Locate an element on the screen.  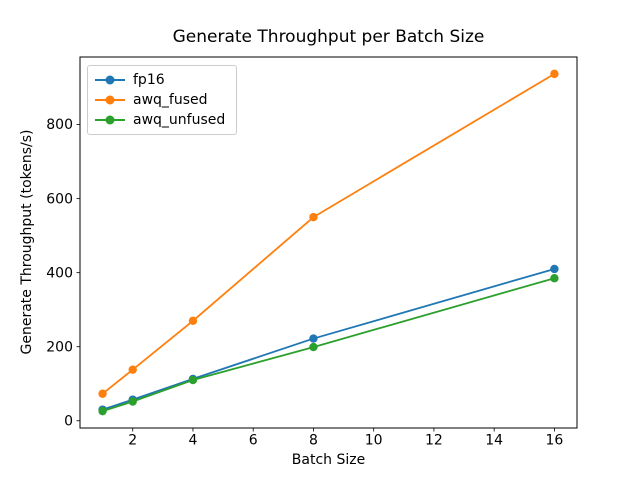
y-axis-label: Generate Throughput (tokens/s) is located at coordinates (27, 242).